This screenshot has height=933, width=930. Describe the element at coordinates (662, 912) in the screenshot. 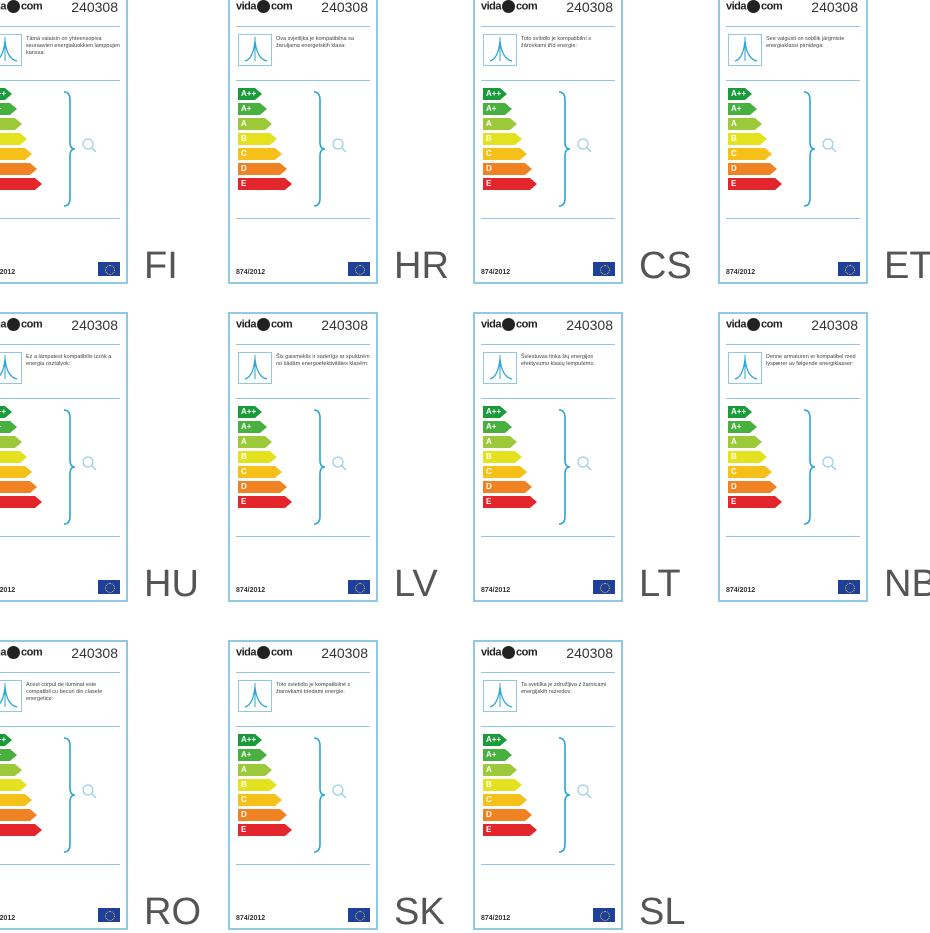

I see `language-code: SL` at that location.